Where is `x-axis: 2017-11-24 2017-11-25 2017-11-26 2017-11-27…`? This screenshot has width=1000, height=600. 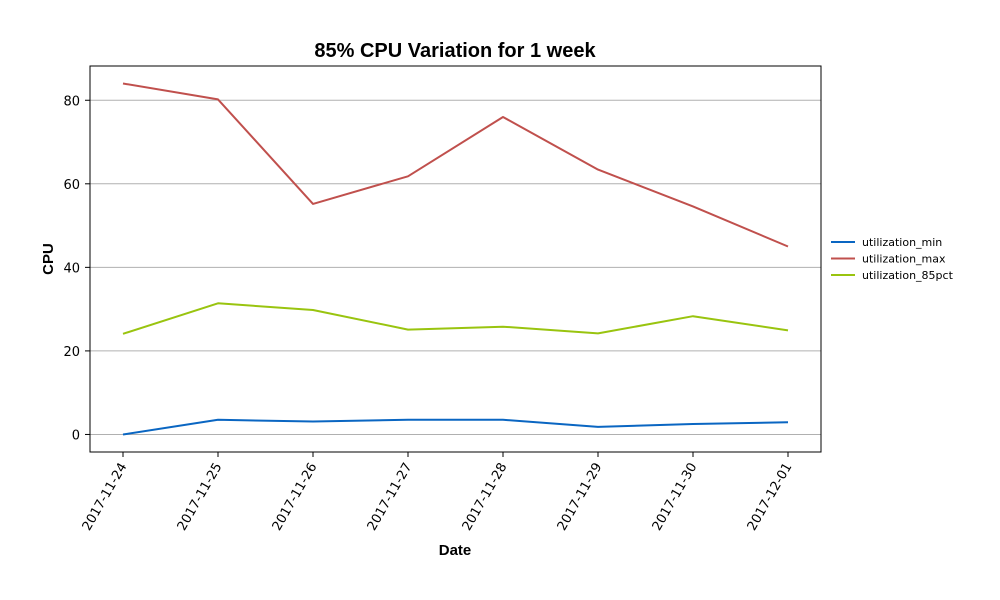 x-axis: 2017-11-24 2017-11-25 2017-11-26 2017-11-27… is located at coordinates (438, 493).